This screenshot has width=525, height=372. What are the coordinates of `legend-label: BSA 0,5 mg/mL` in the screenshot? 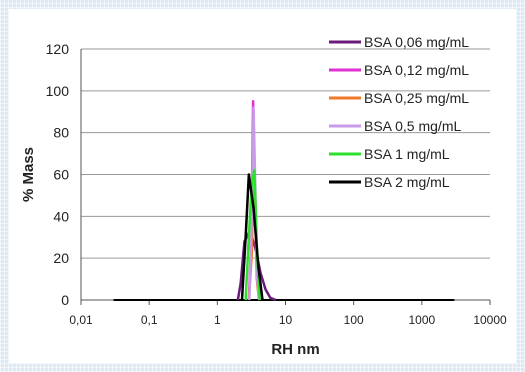 It's located at (412, 126).